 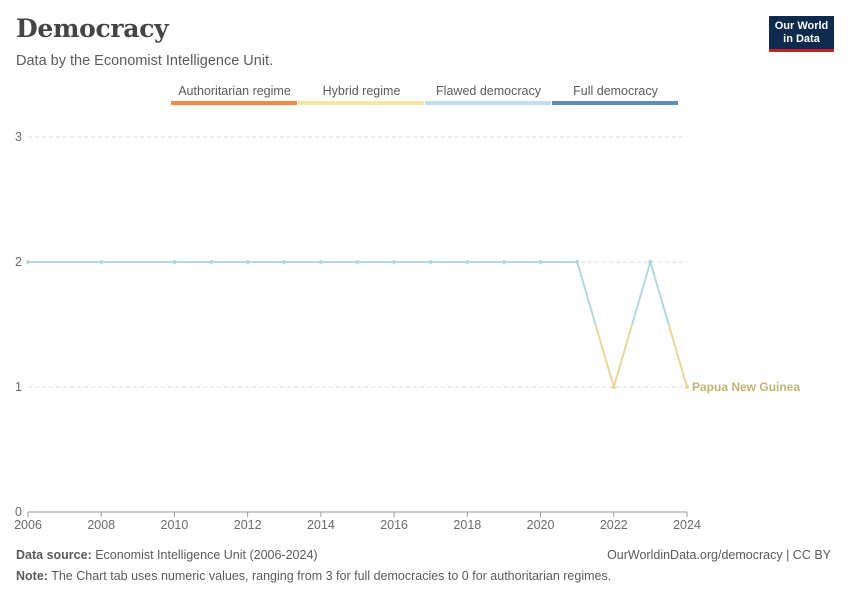 I want to click on series-labels: Papua New Guinea, so click(x=746, y=387).